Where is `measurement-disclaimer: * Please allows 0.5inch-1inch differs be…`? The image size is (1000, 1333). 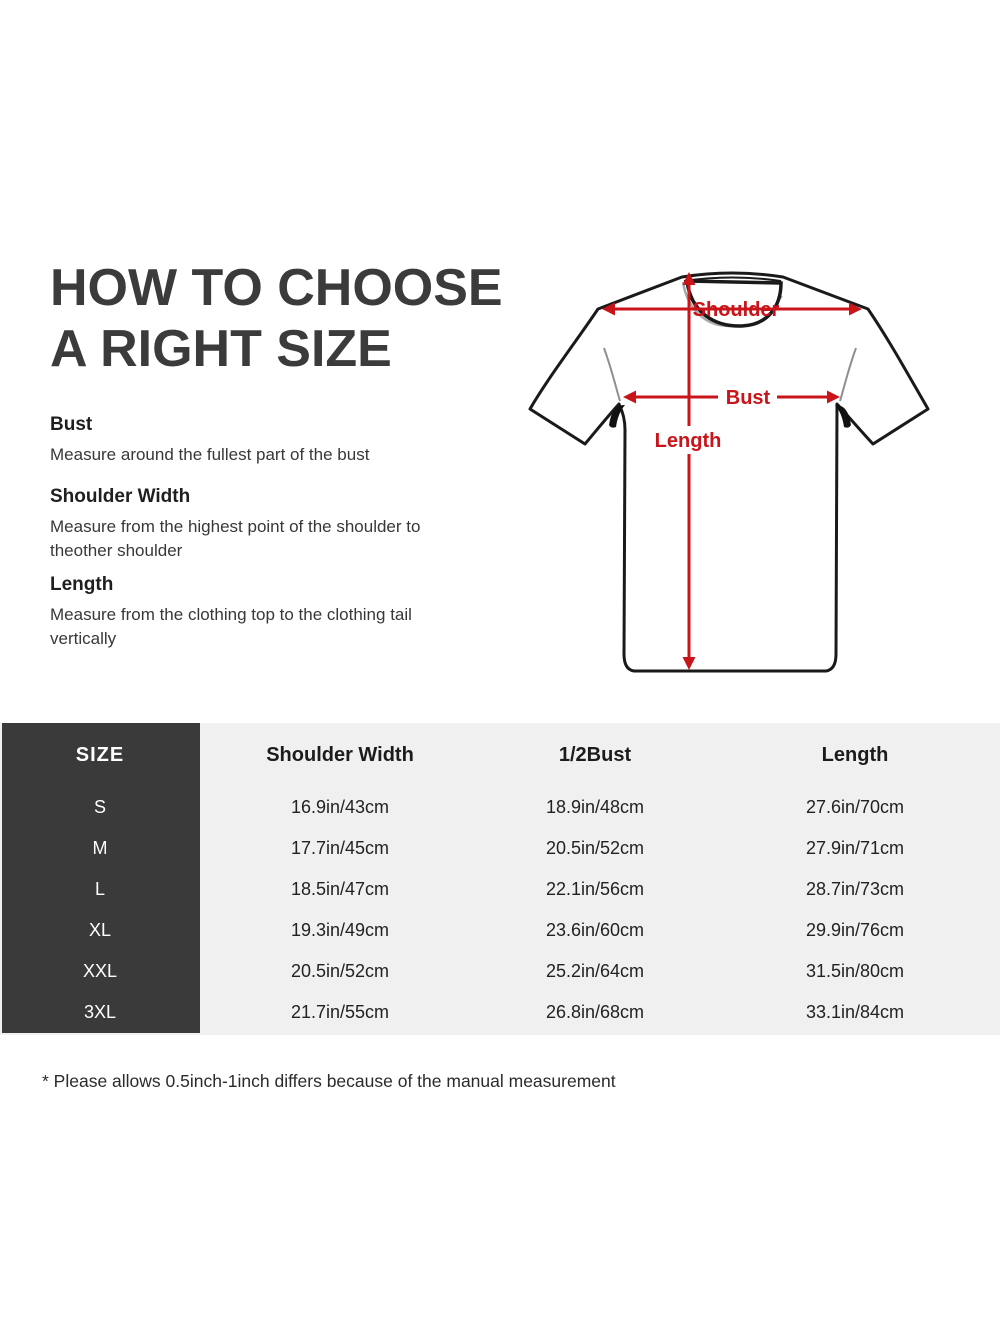
measurement-disclaimer: * Please allows 0.5inch-1inch differs be… is located at coordinates (329, 1081).